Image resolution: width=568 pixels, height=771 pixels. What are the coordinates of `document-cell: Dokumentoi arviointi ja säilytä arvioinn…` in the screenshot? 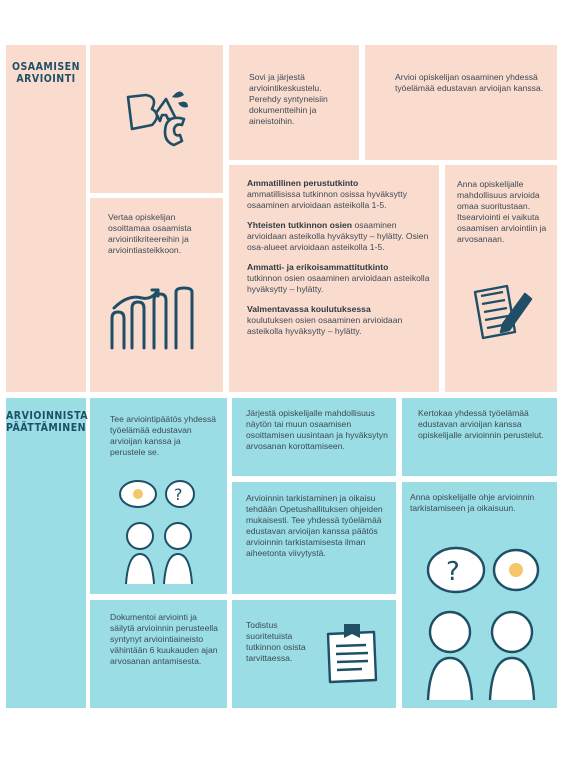 It's located at (158, 654).